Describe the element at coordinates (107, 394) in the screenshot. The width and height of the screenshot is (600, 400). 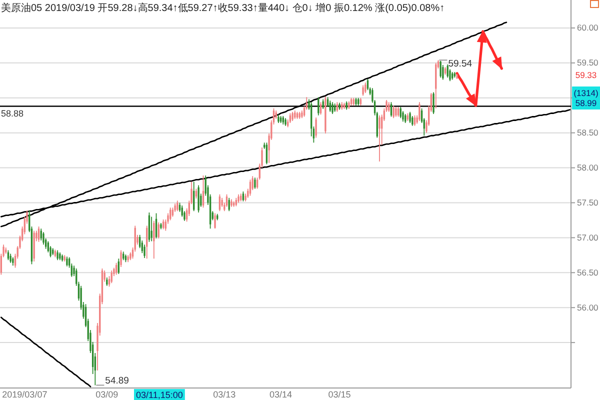
I see `x-tick-label: 03/09` at that location.